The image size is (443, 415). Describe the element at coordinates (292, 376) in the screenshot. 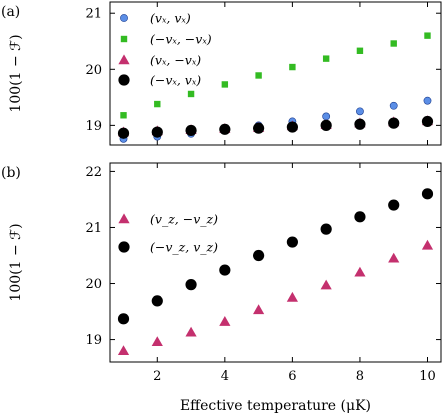

I see `x-tick-label: 6` at that location.